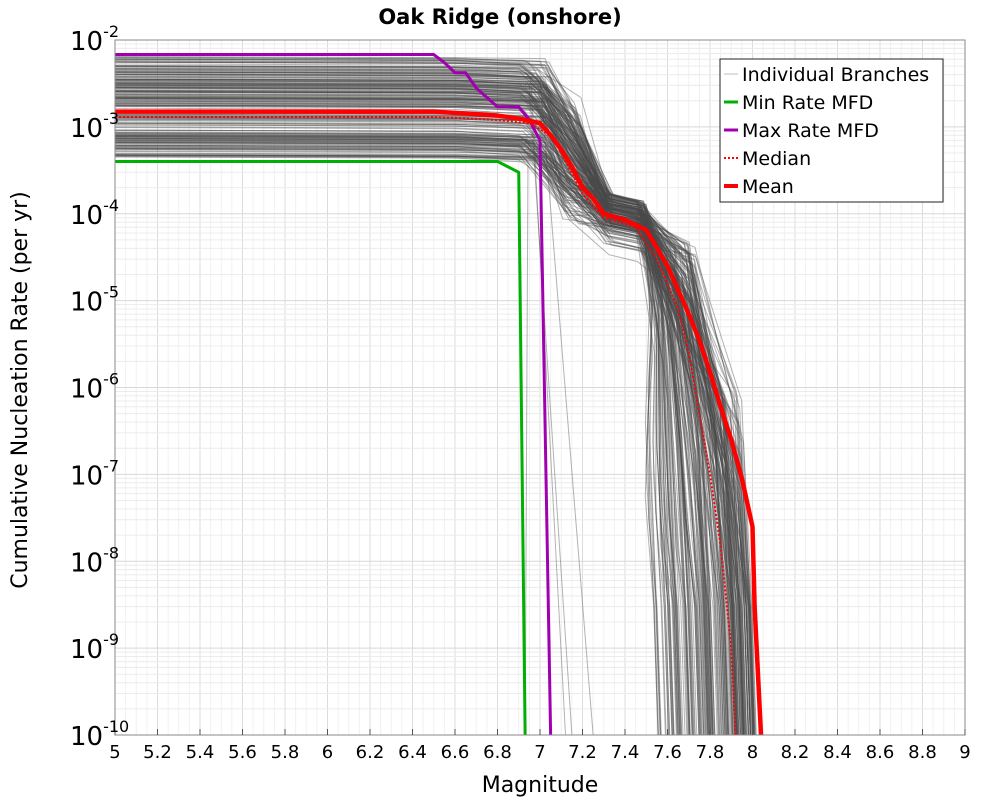 The image size is (1000, 804). What do you see at coordinates (497, 752) in the screenshot?
I see `x-tick-label: 6.8` at bounding box center [497, 752].